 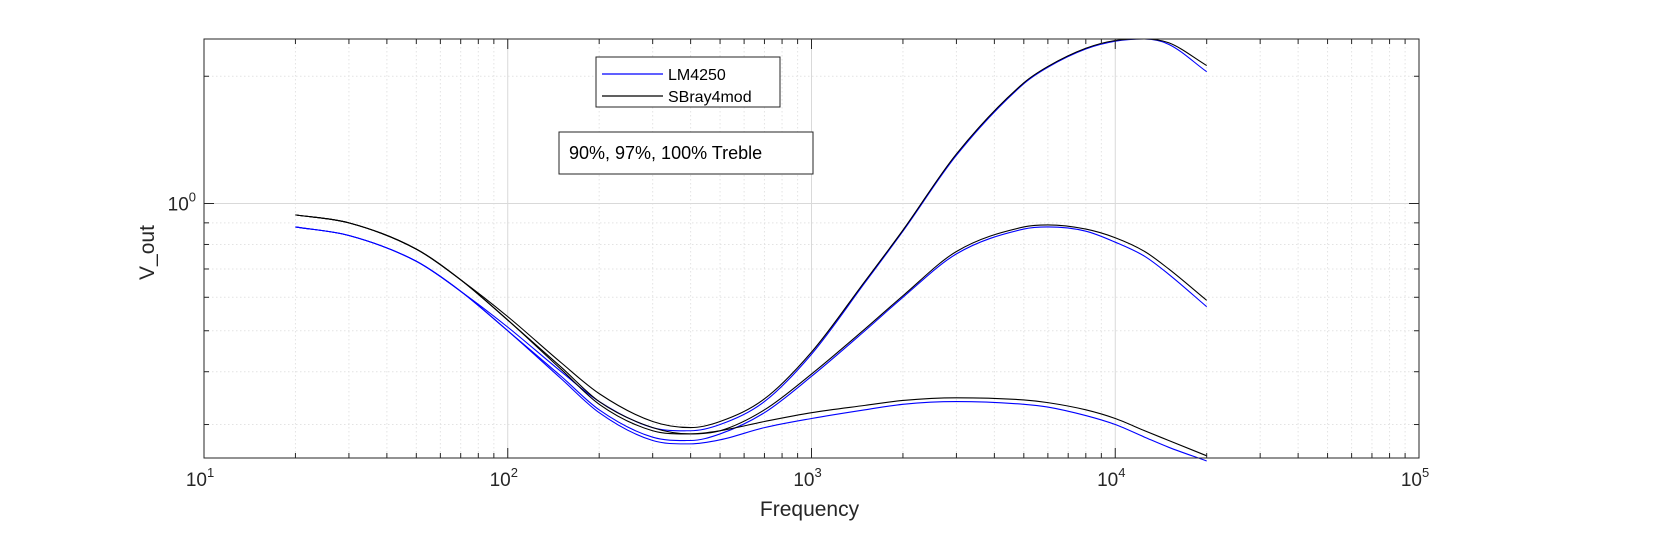 What do you see at coordinates (807, 478) in the screenshot?
I see `x-tick-label: 10³` at bounding box center [807, 478].